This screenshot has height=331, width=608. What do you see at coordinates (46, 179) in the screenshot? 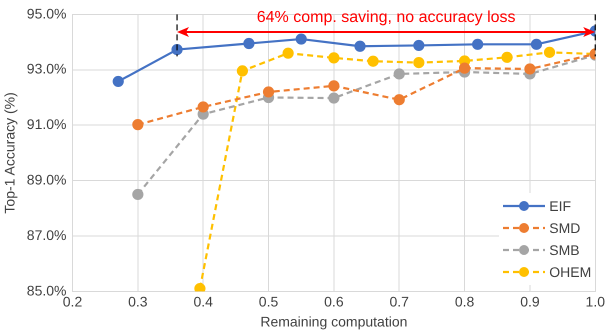
I see `y-tick-label: 89.0%` at bounding box center [46, 179].